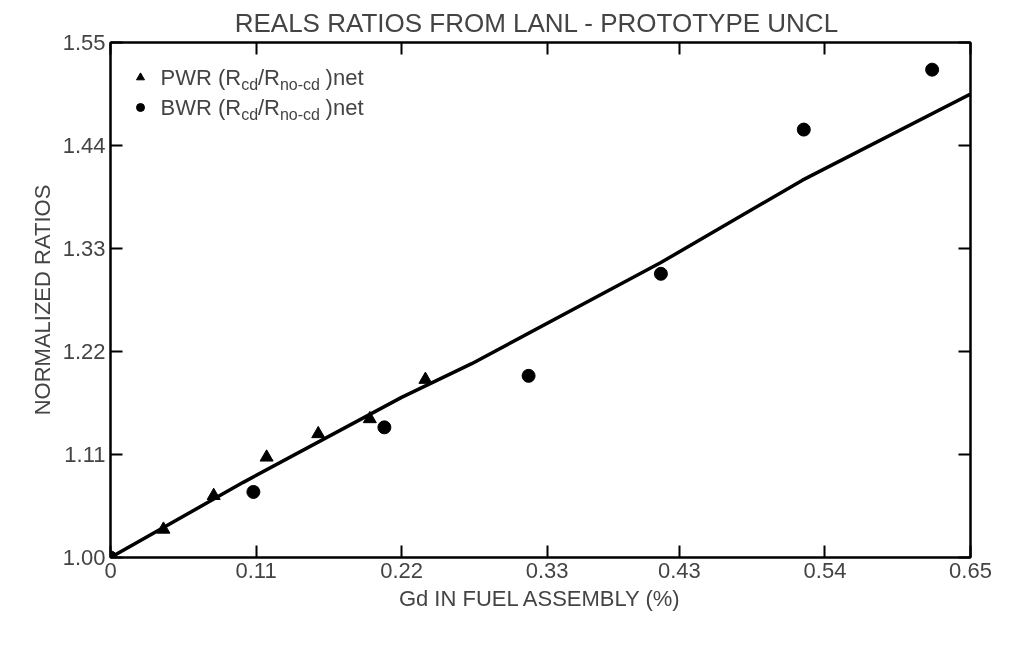  What do you see at coordinates (679, 570) in the screenshot?
I see `x-tick-label: 0.43` at bounding box center [679, 570].